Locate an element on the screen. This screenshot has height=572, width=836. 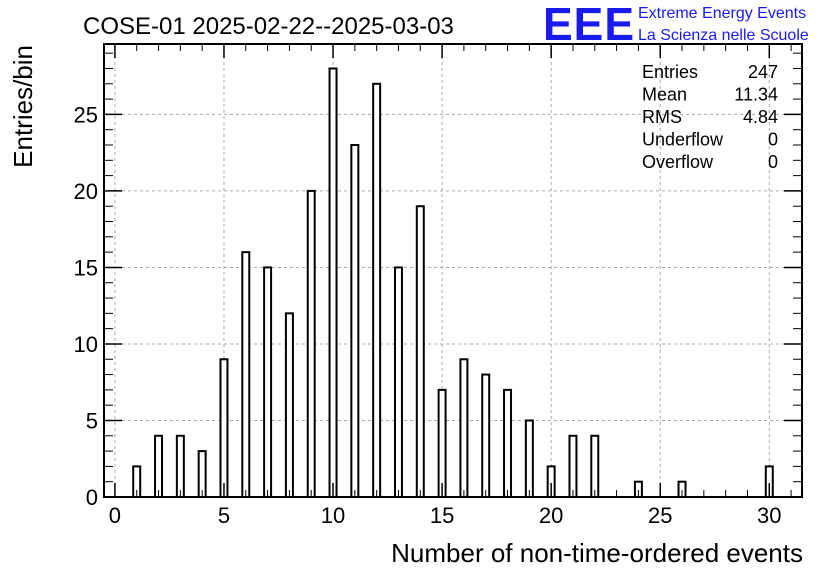
y-tick-label: 15 is located at coordinates (86, 267).